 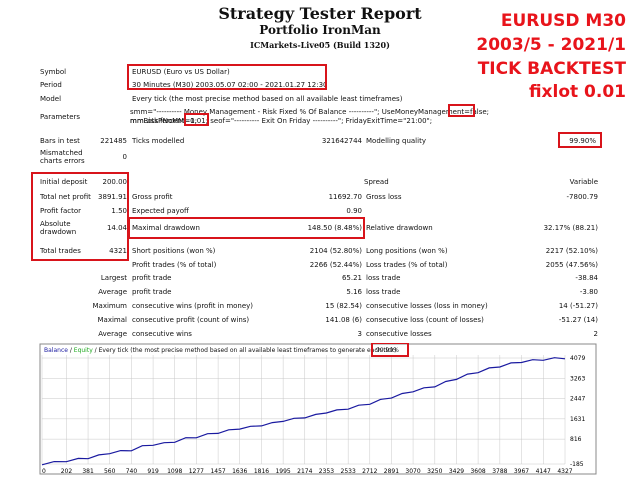 What do you see at coordinates (391, 471) in the screenshot?
I see `x-tick-label: 2891` at bounding box center [391, 471].